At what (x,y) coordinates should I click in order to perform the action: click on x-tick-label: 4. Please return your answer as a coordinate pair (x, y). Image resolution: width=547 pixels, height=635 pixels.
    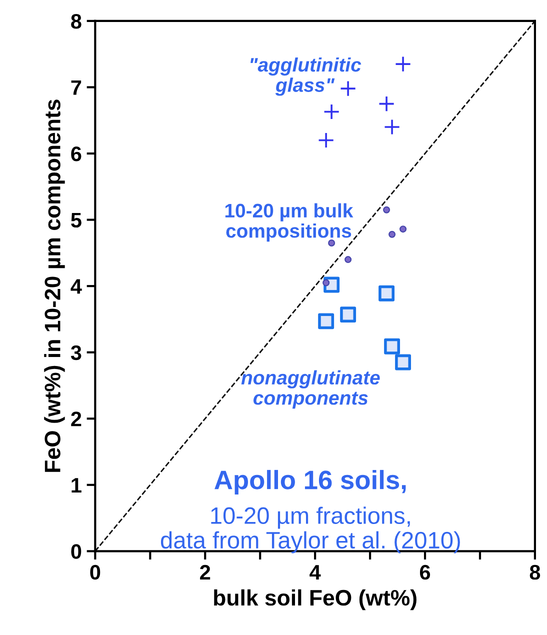
    Looking at the image, I should click on (315, 572).